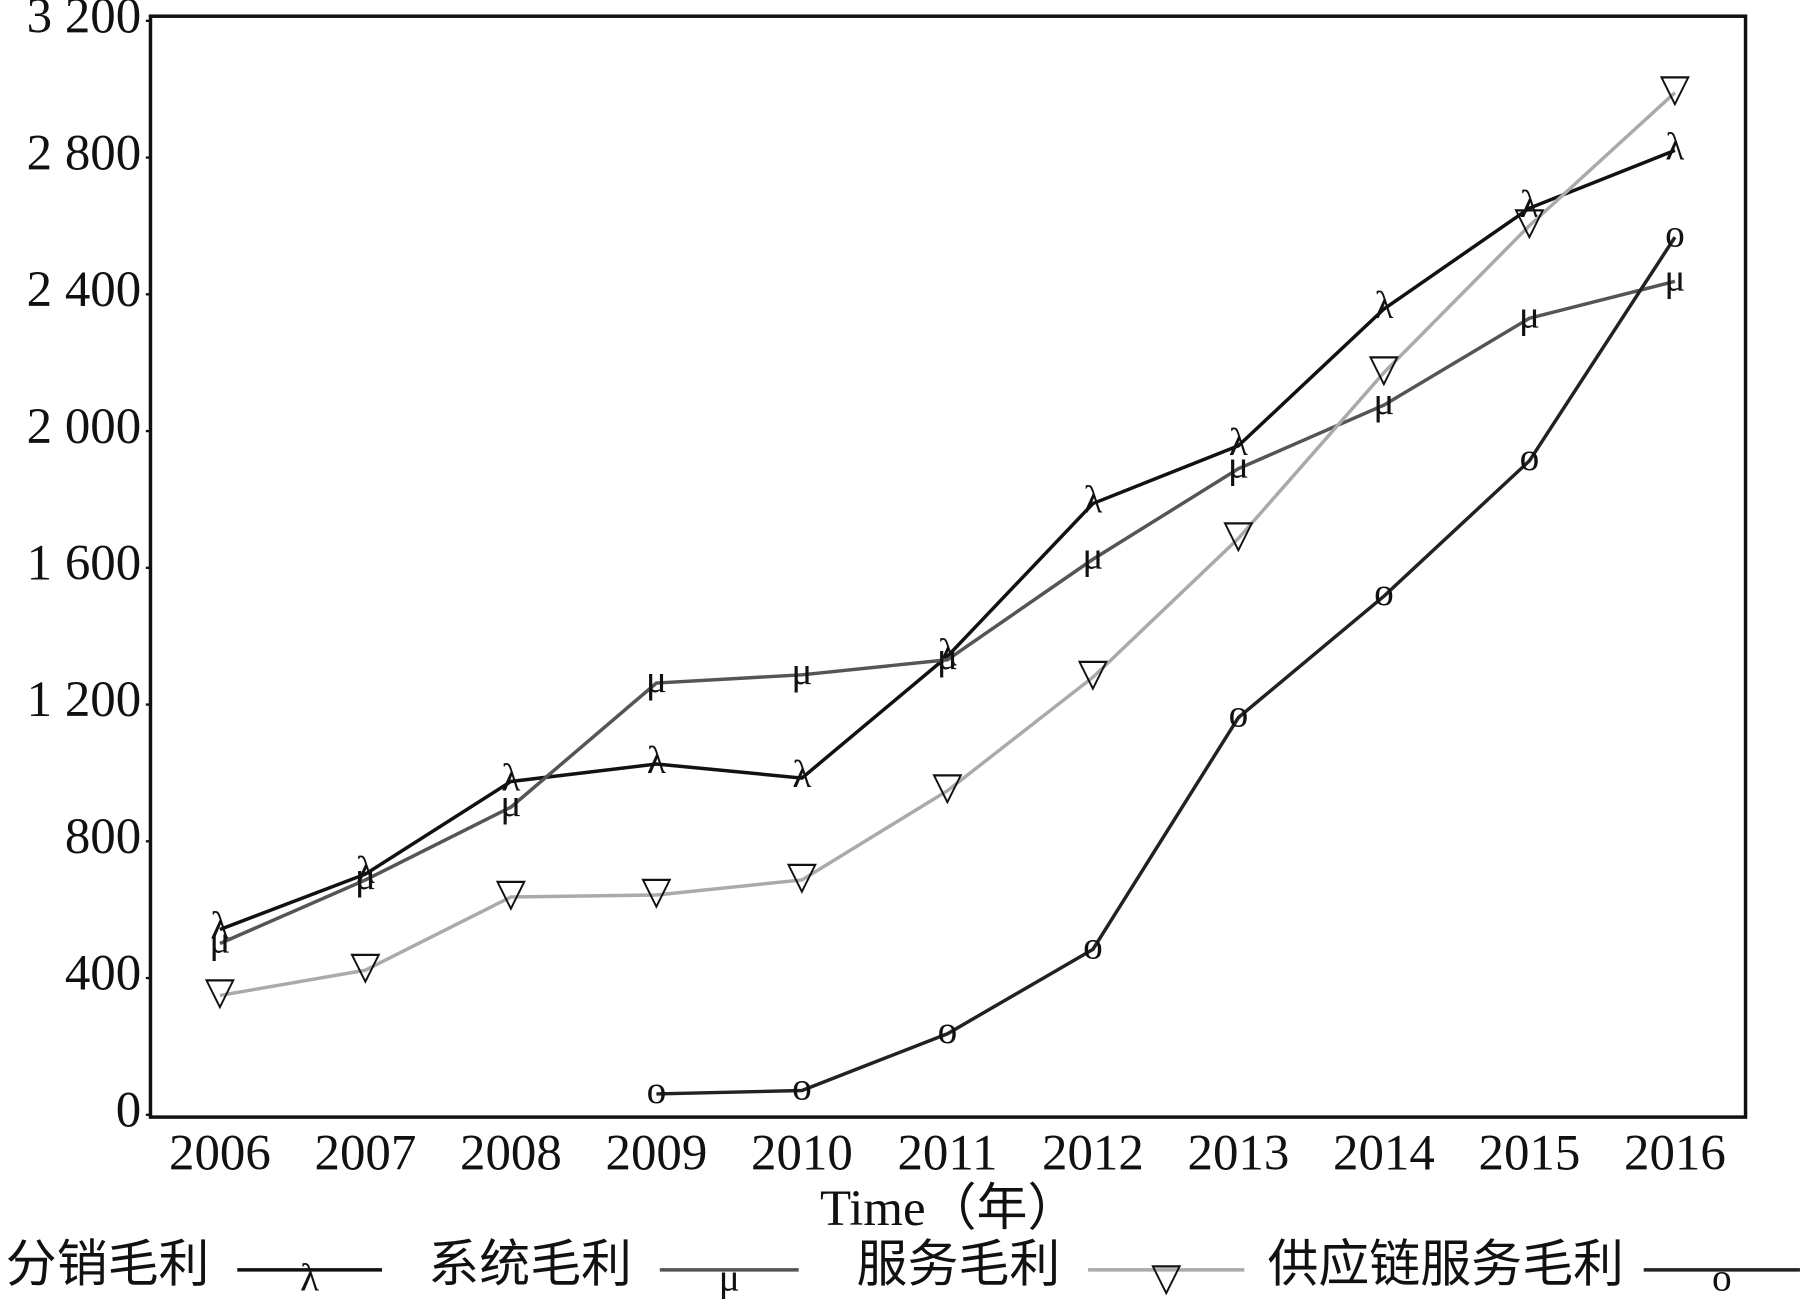 The width and height of the screenshot is (1815, 1300). Describe the element at coordinates (1166, 1278) in the screenshot. I see `legend-marker: ▽` at that location.